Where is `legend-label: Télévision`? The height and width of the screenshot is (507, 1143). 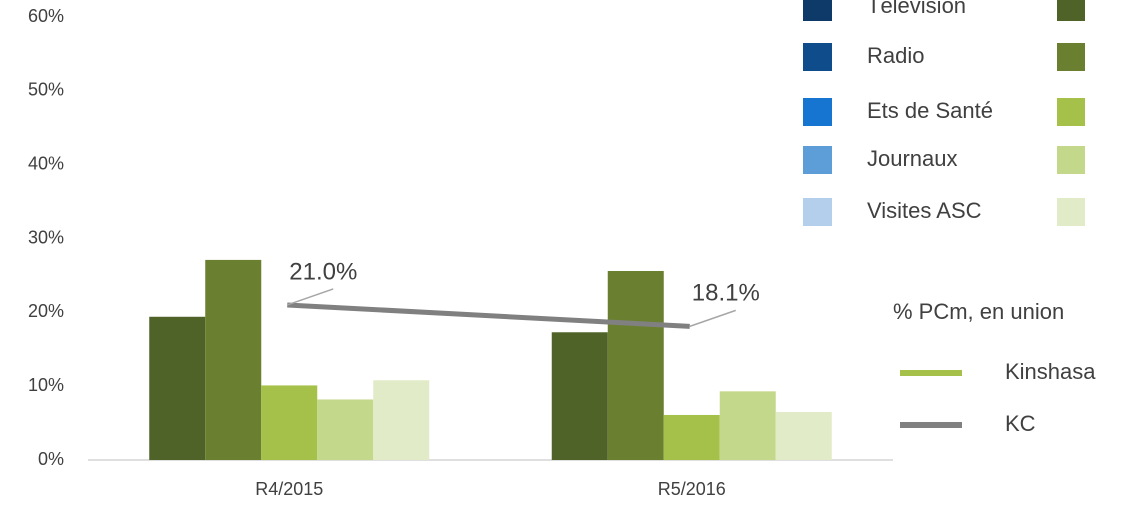 legend-label: Télévision is located at coordinates (916, 9).